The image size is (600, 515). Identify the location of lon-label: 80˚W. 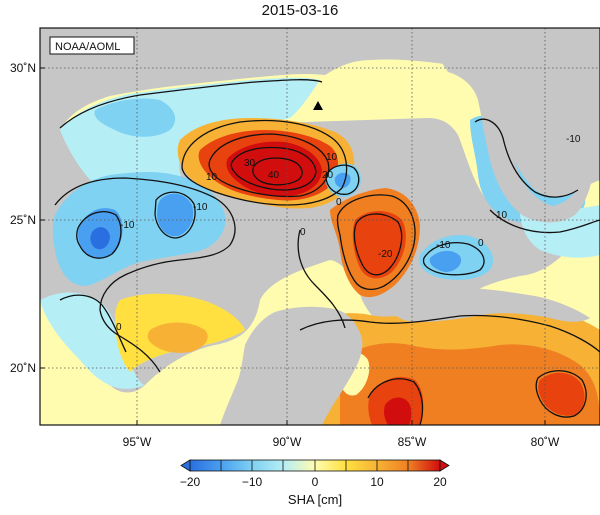
(545, 442).